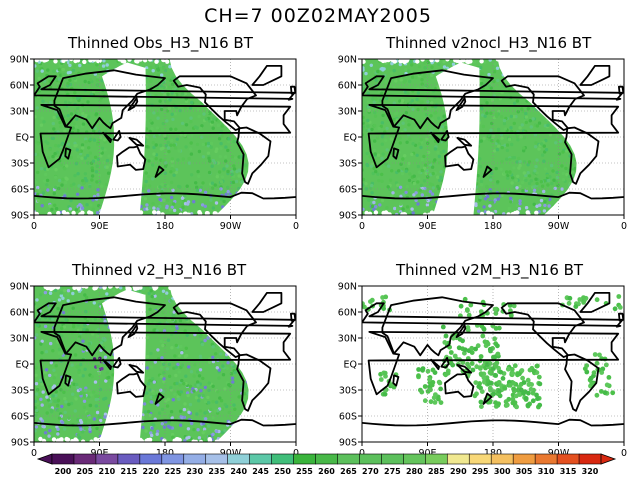 Image resolution: width=636 pixels, height=486 pixels. I want to click on colorbar-label: 320, so click(590, 471).